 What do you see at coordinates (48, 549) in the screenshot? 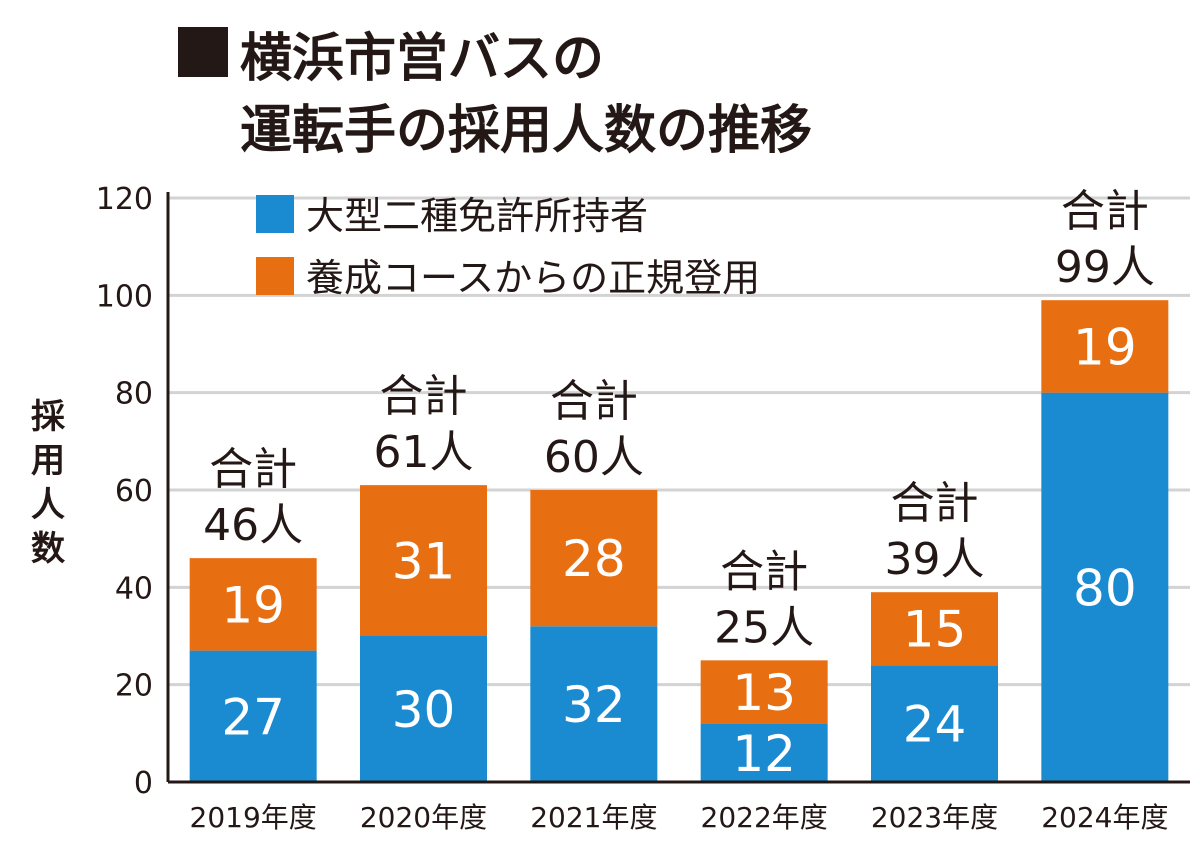
I see `y-axis-label-char-4: 数` at bounding box center [48, 549].